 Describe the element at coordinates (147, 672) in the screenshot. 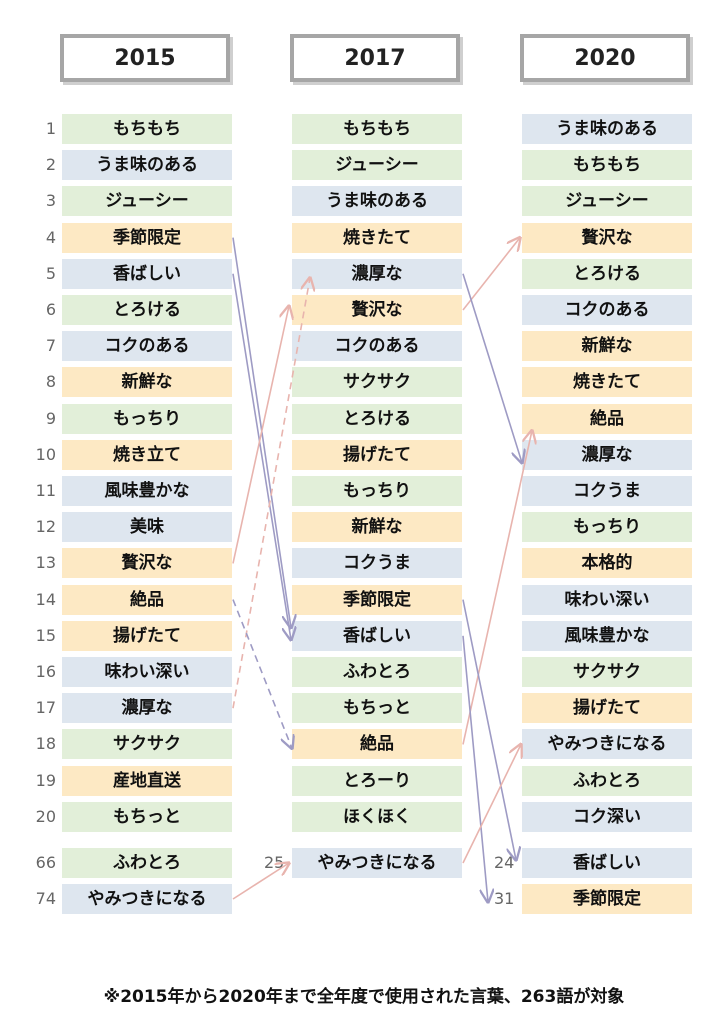

I see `word-cell-2015: 味わい深い` at that location.